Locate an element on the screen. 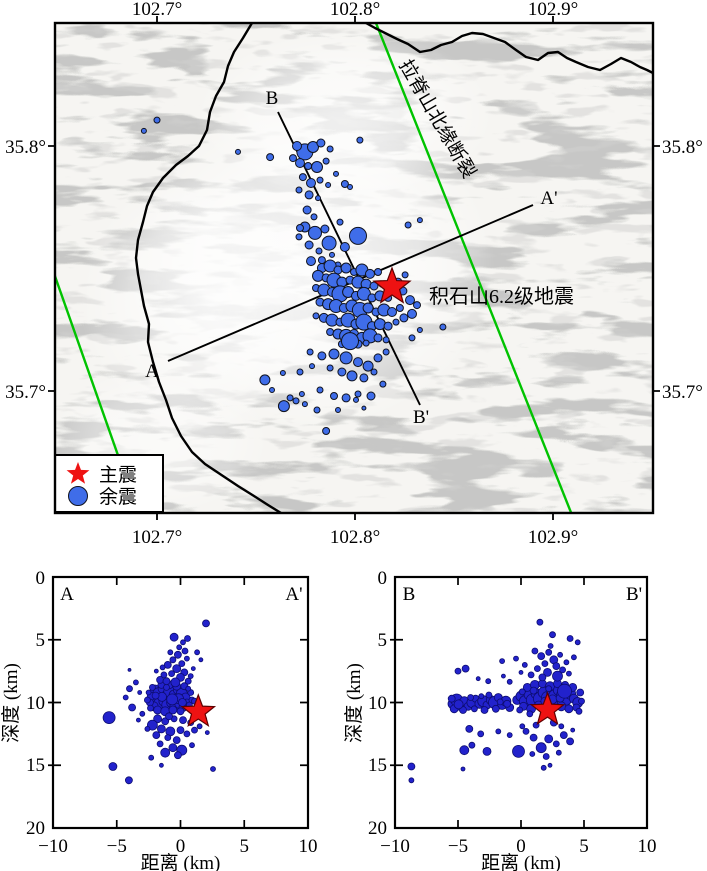  section-a-tick-marks is located at coordinates (178, 702).